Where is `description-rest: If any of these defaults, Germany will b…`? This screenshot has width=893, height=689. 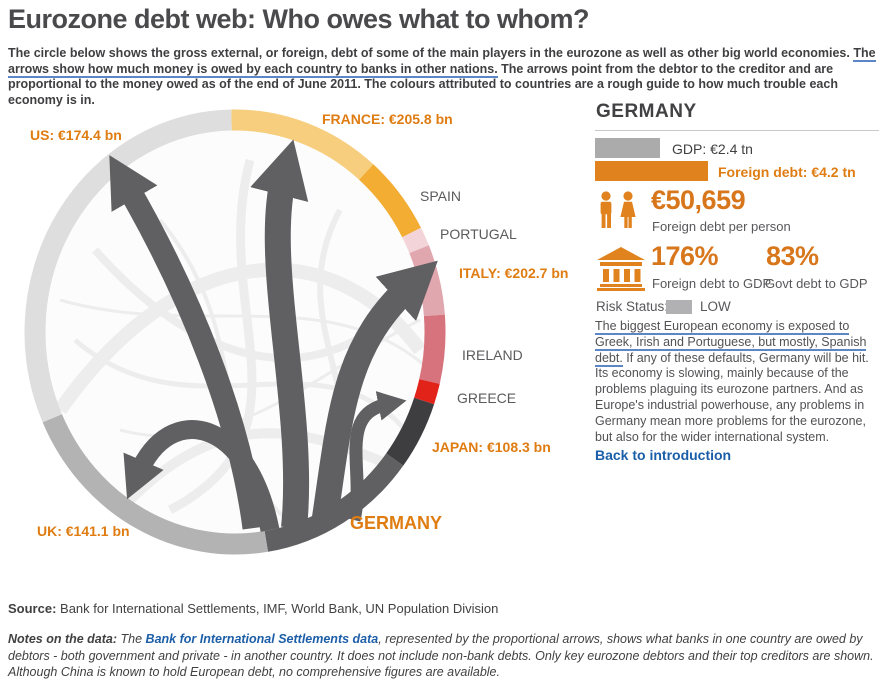
description-rest: If any of these defaults, Germany will b… is located at coordinates (732, 397).